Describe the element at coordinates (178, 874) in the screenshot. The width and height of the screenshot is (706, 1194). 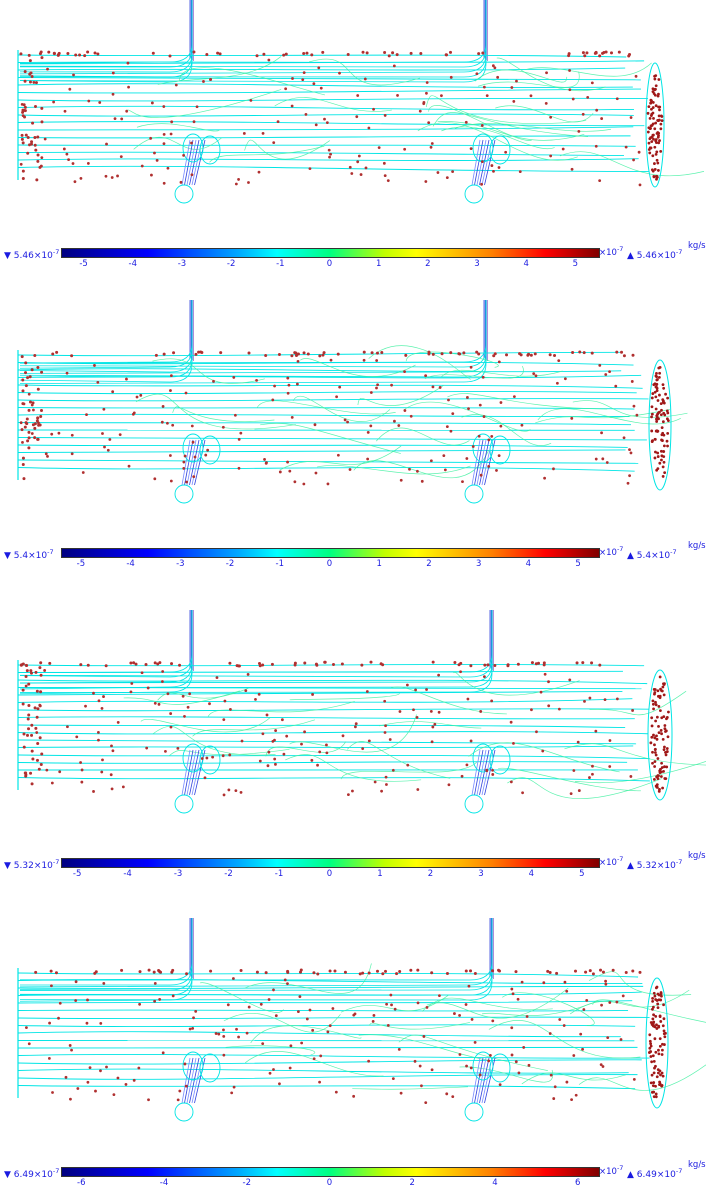
I see `colorbar-tick-label: -3` at that location.